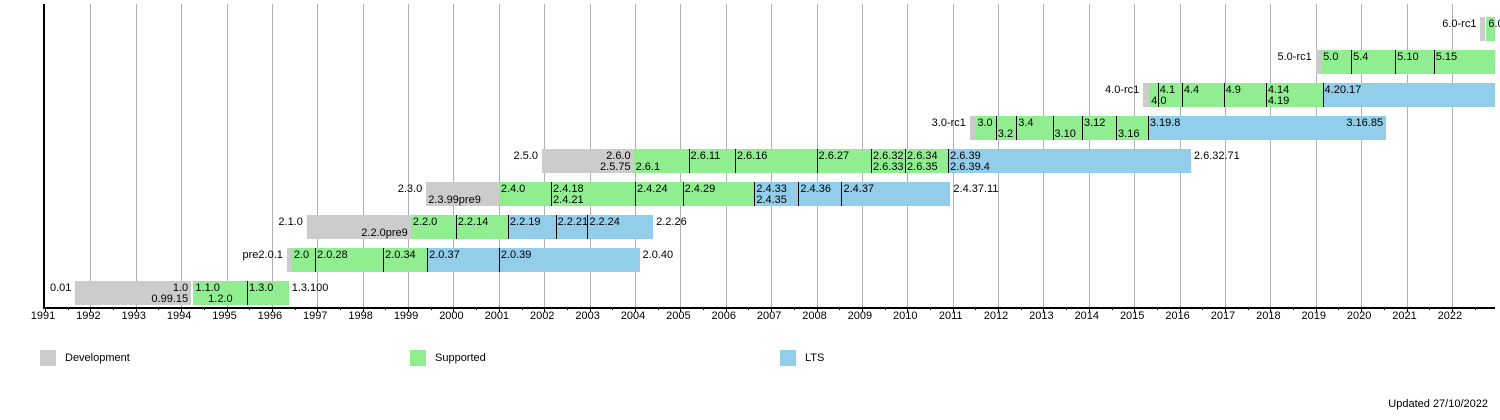  I want to click on timeline-segment-6.0, so click(1490, 29).